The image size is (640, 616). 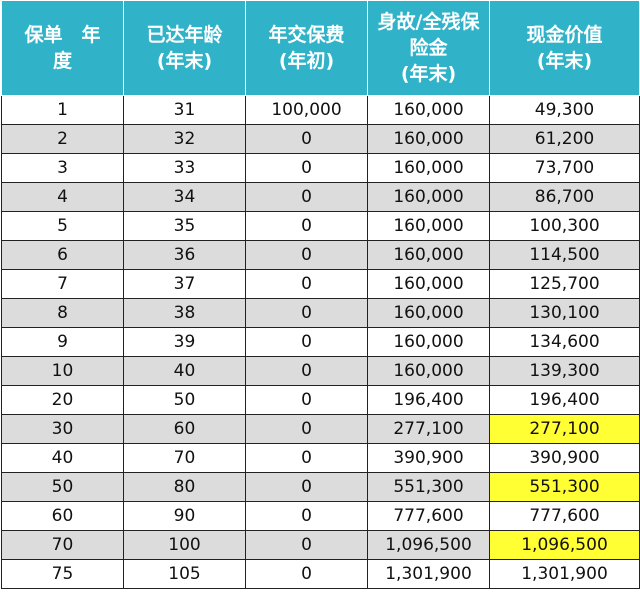 What do you see at coordinates (62, 313) in the screenshot?
I see `cell-year: 8` at bounding box center [62, 313].